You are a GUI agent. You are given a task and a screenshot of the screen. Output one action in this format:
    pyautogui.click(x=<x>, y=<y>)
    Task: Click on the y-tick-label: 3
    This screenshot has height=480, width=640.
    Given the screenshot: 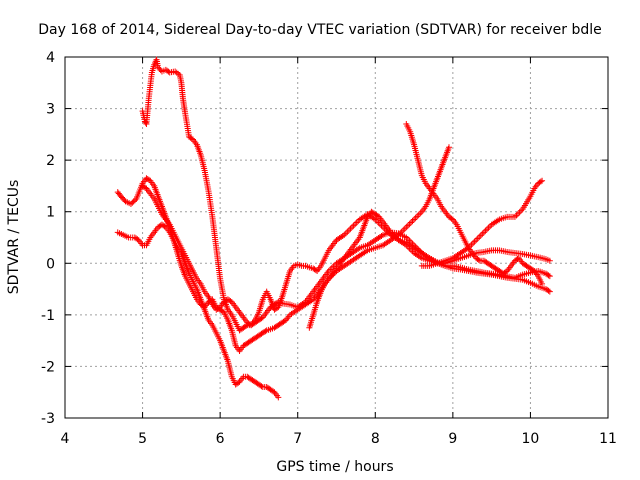 What is the action you would take?
    pyautogui.click(x=50, y=110)
    